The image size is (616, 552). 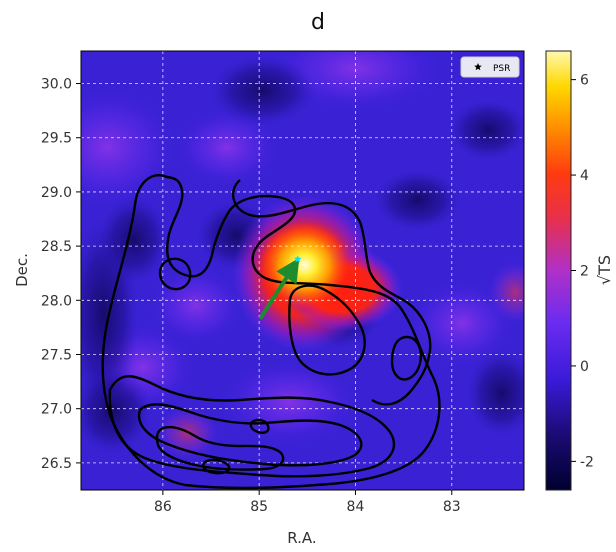 What do you see at coordinates (452, 507) in the screenshot?
I see `x-tick-label: 83` at bounding box center [452, 507].